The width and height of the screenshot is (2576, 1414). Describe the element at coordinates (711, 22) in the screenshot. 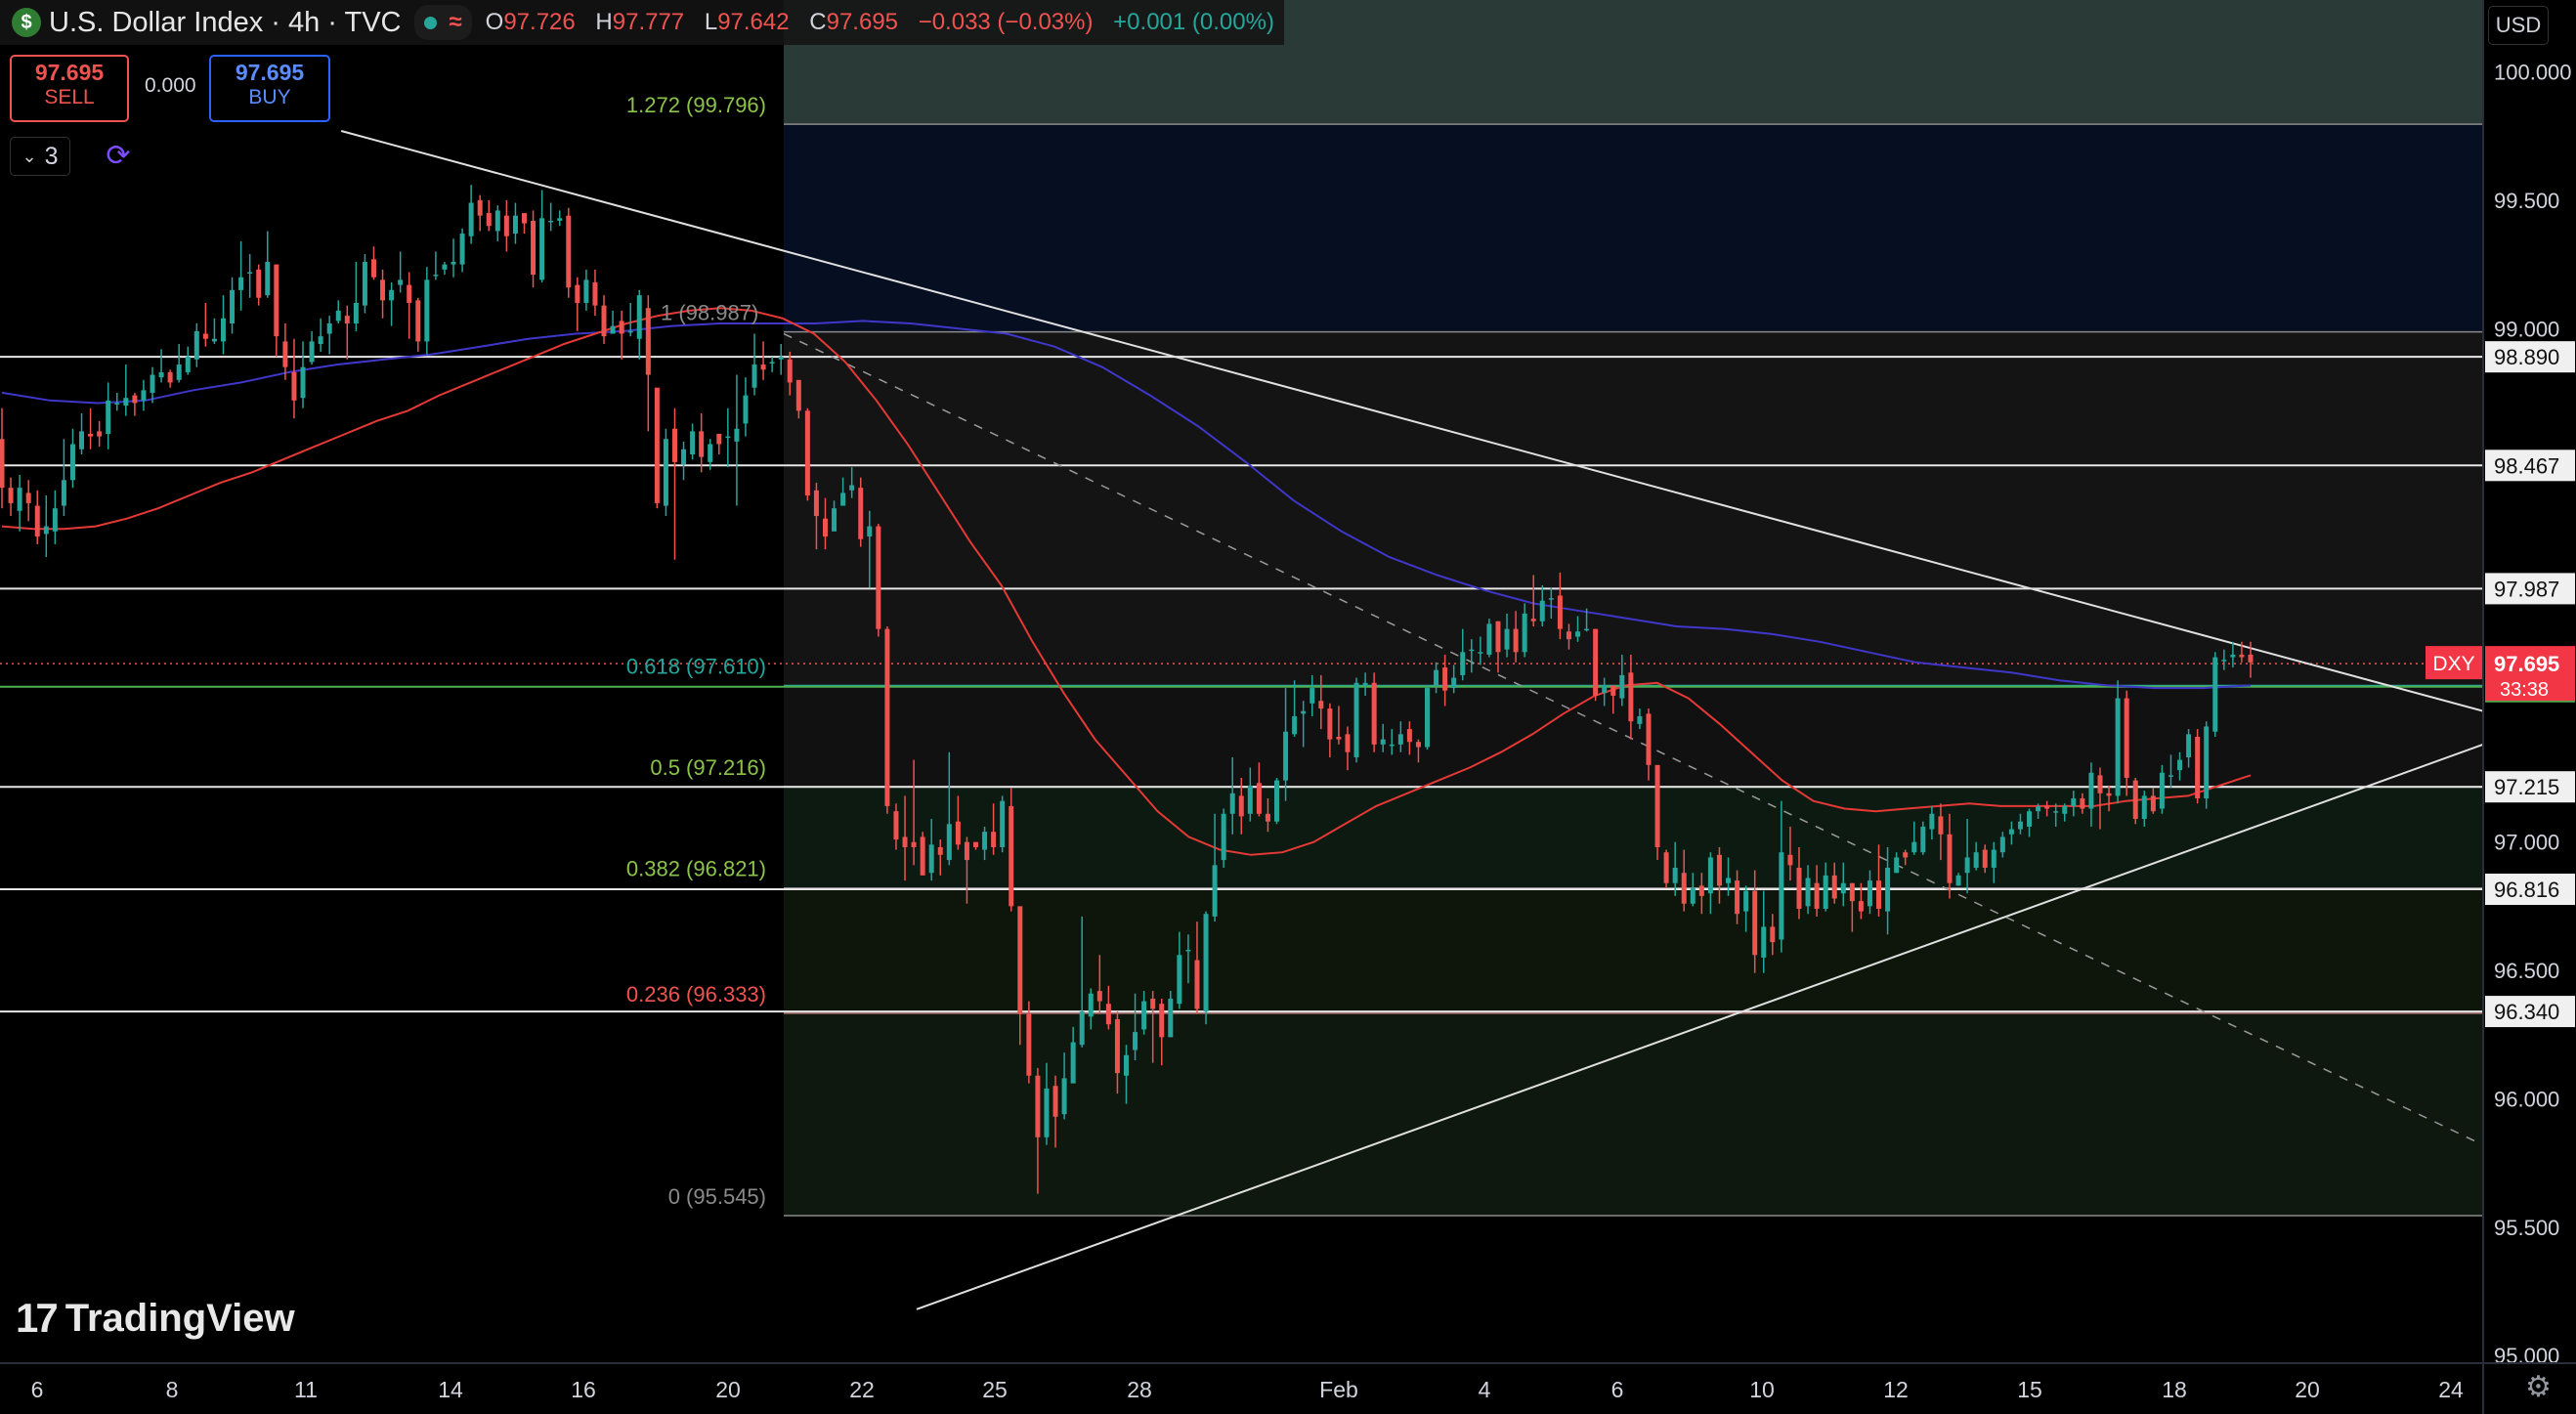

I see `low-label: L` at that location.